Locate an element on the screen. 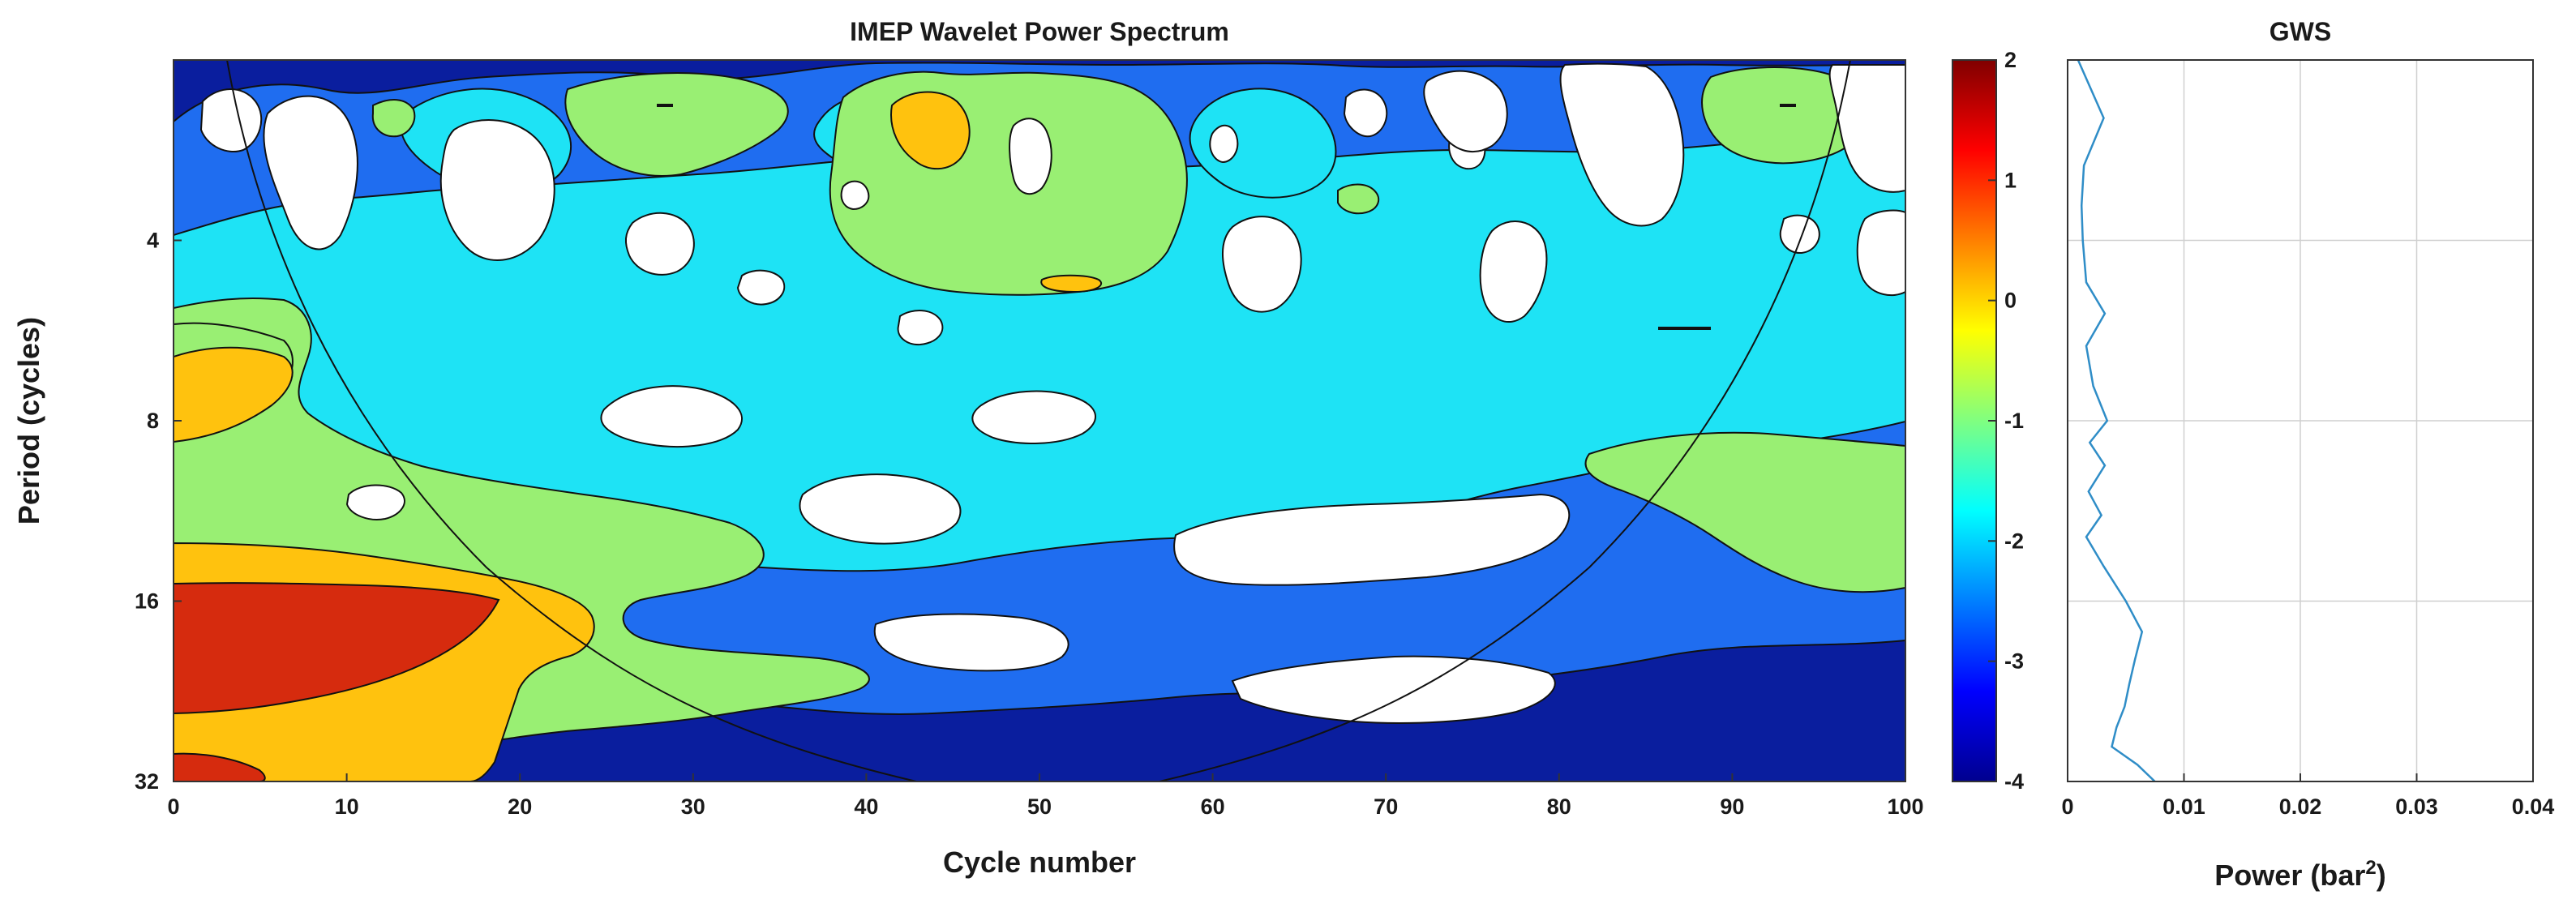  colorbar-tick-label: 1 is located at coordinates (2010, 180).